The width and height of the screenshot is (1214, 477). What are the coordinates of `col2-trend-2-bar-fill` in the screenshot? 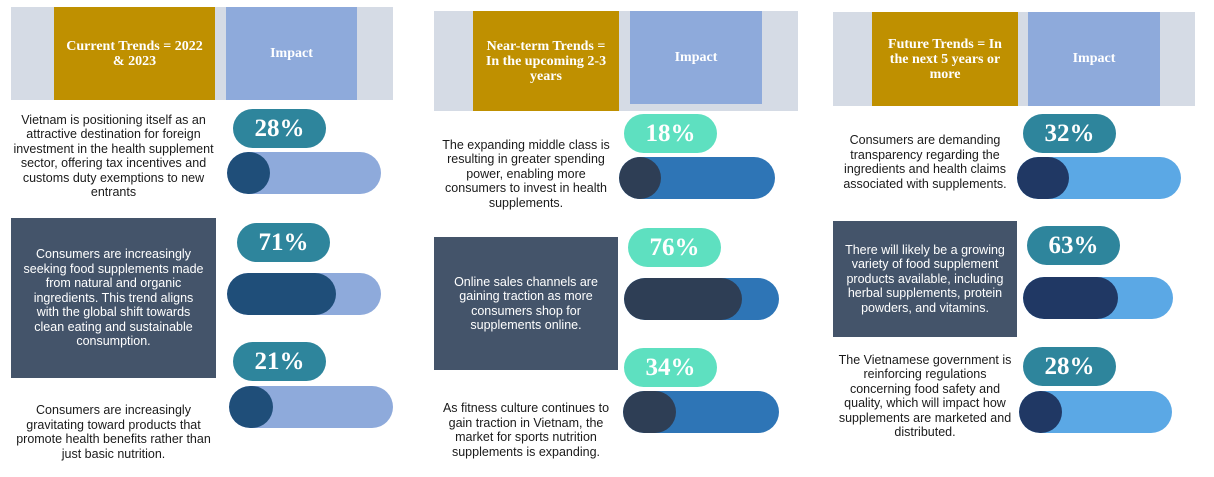 It's located at (683, 299).